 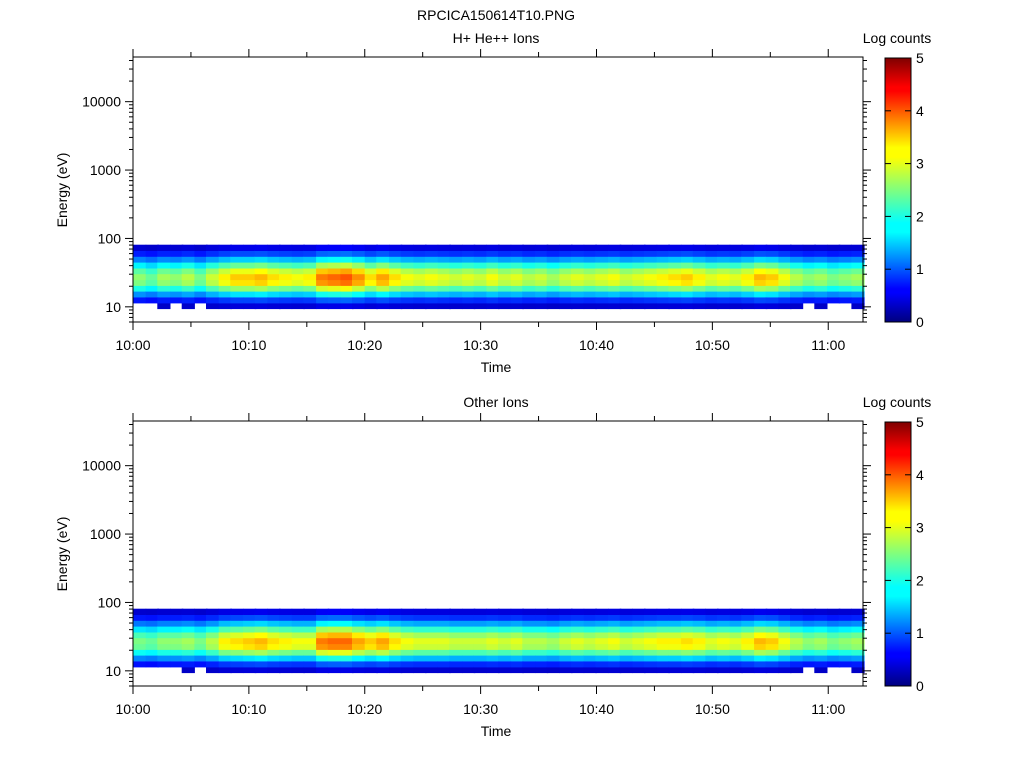 What do you see at coordinates (110, 602) in the screenshot?
I see `y-tick-label: 100` at bounding box center [110, 602].